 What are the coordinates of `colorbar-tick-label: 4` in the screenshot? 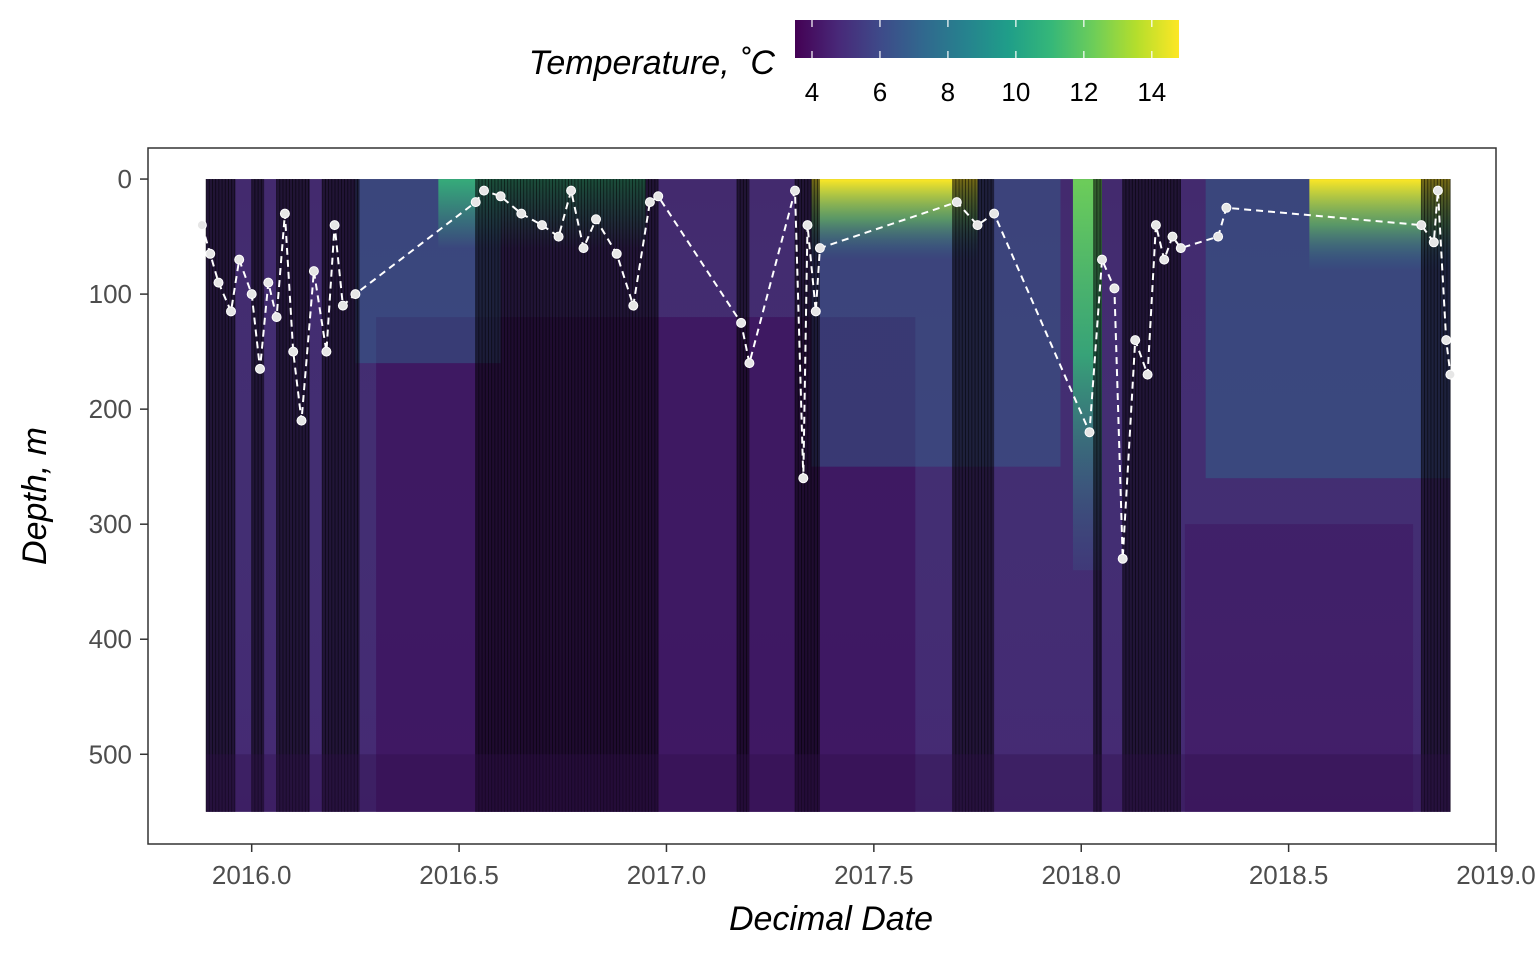 It's located at (812, 92).